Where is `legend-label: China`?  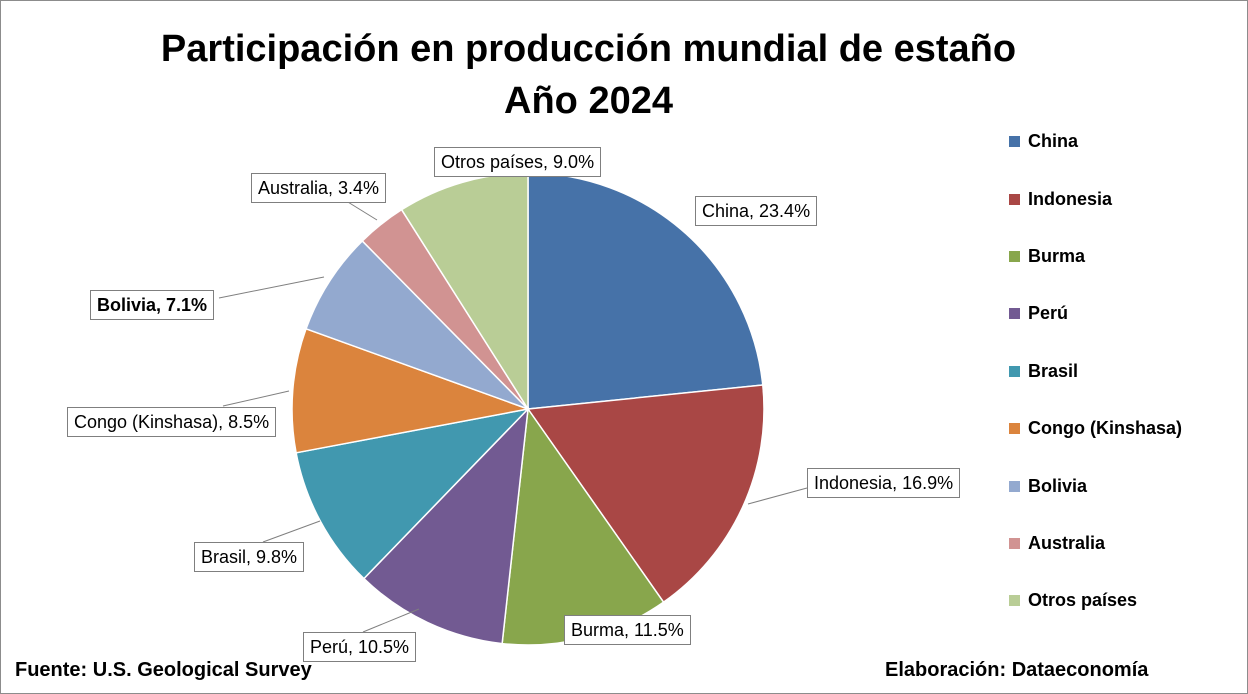
legend-label: China is located at coordinates (1053, 141).